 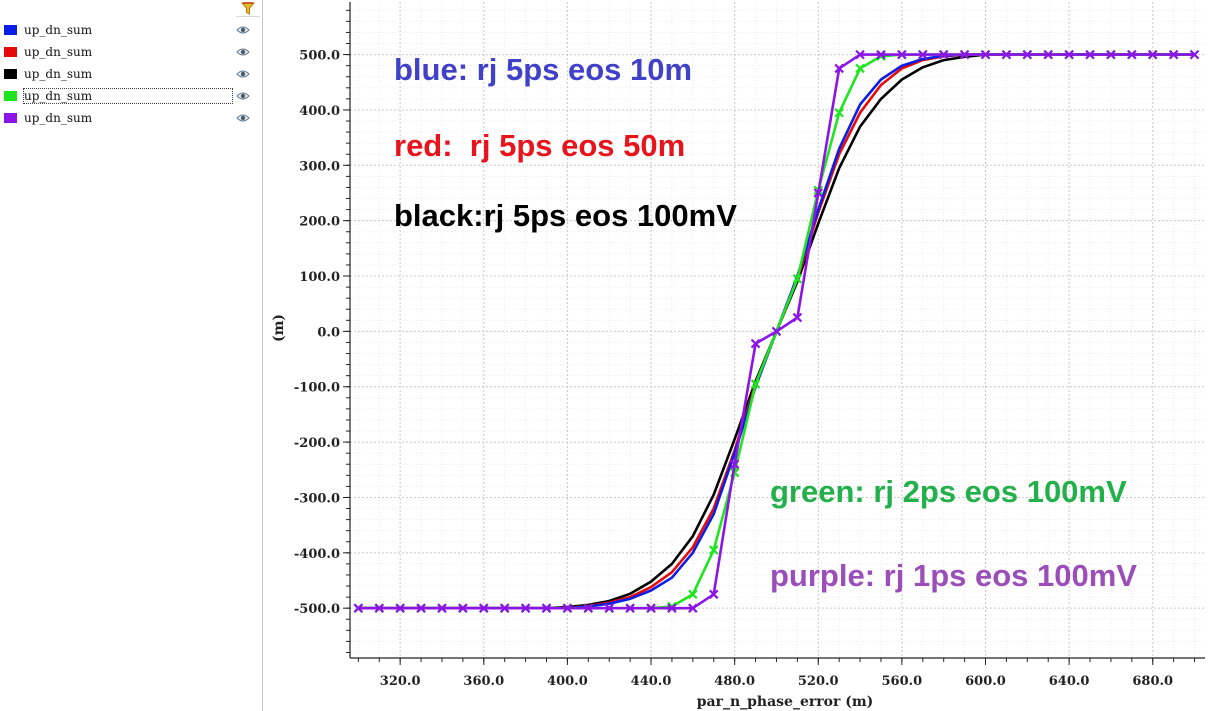 What do you see at coordinates (319, 111) in the screenshot?
I see `y-tick-label: 400.0` at bounding box center [319, 111].